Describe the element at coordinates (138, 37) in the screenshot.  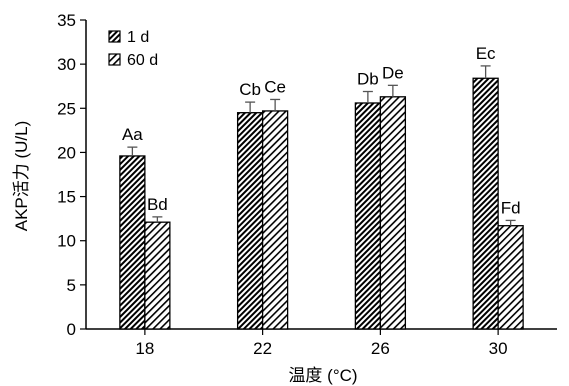
I see `legend-label-1d: 1 d` at that location.